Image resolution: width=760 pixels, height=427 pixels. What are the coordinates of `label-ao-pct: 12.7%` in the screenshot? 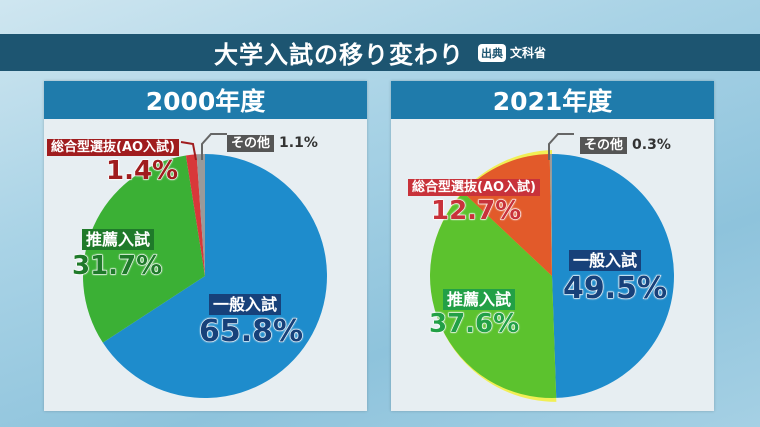 It's located at (476, 211).